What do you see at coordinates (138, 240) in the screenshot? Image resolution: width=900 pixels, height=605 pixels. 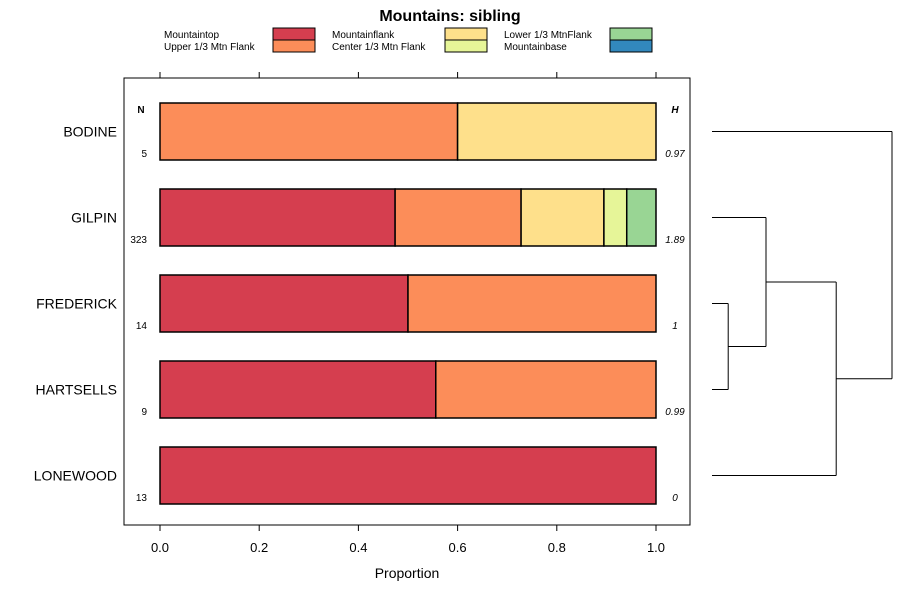 I see `n-value-gilpin: 323` at bounding box center [138, 240].